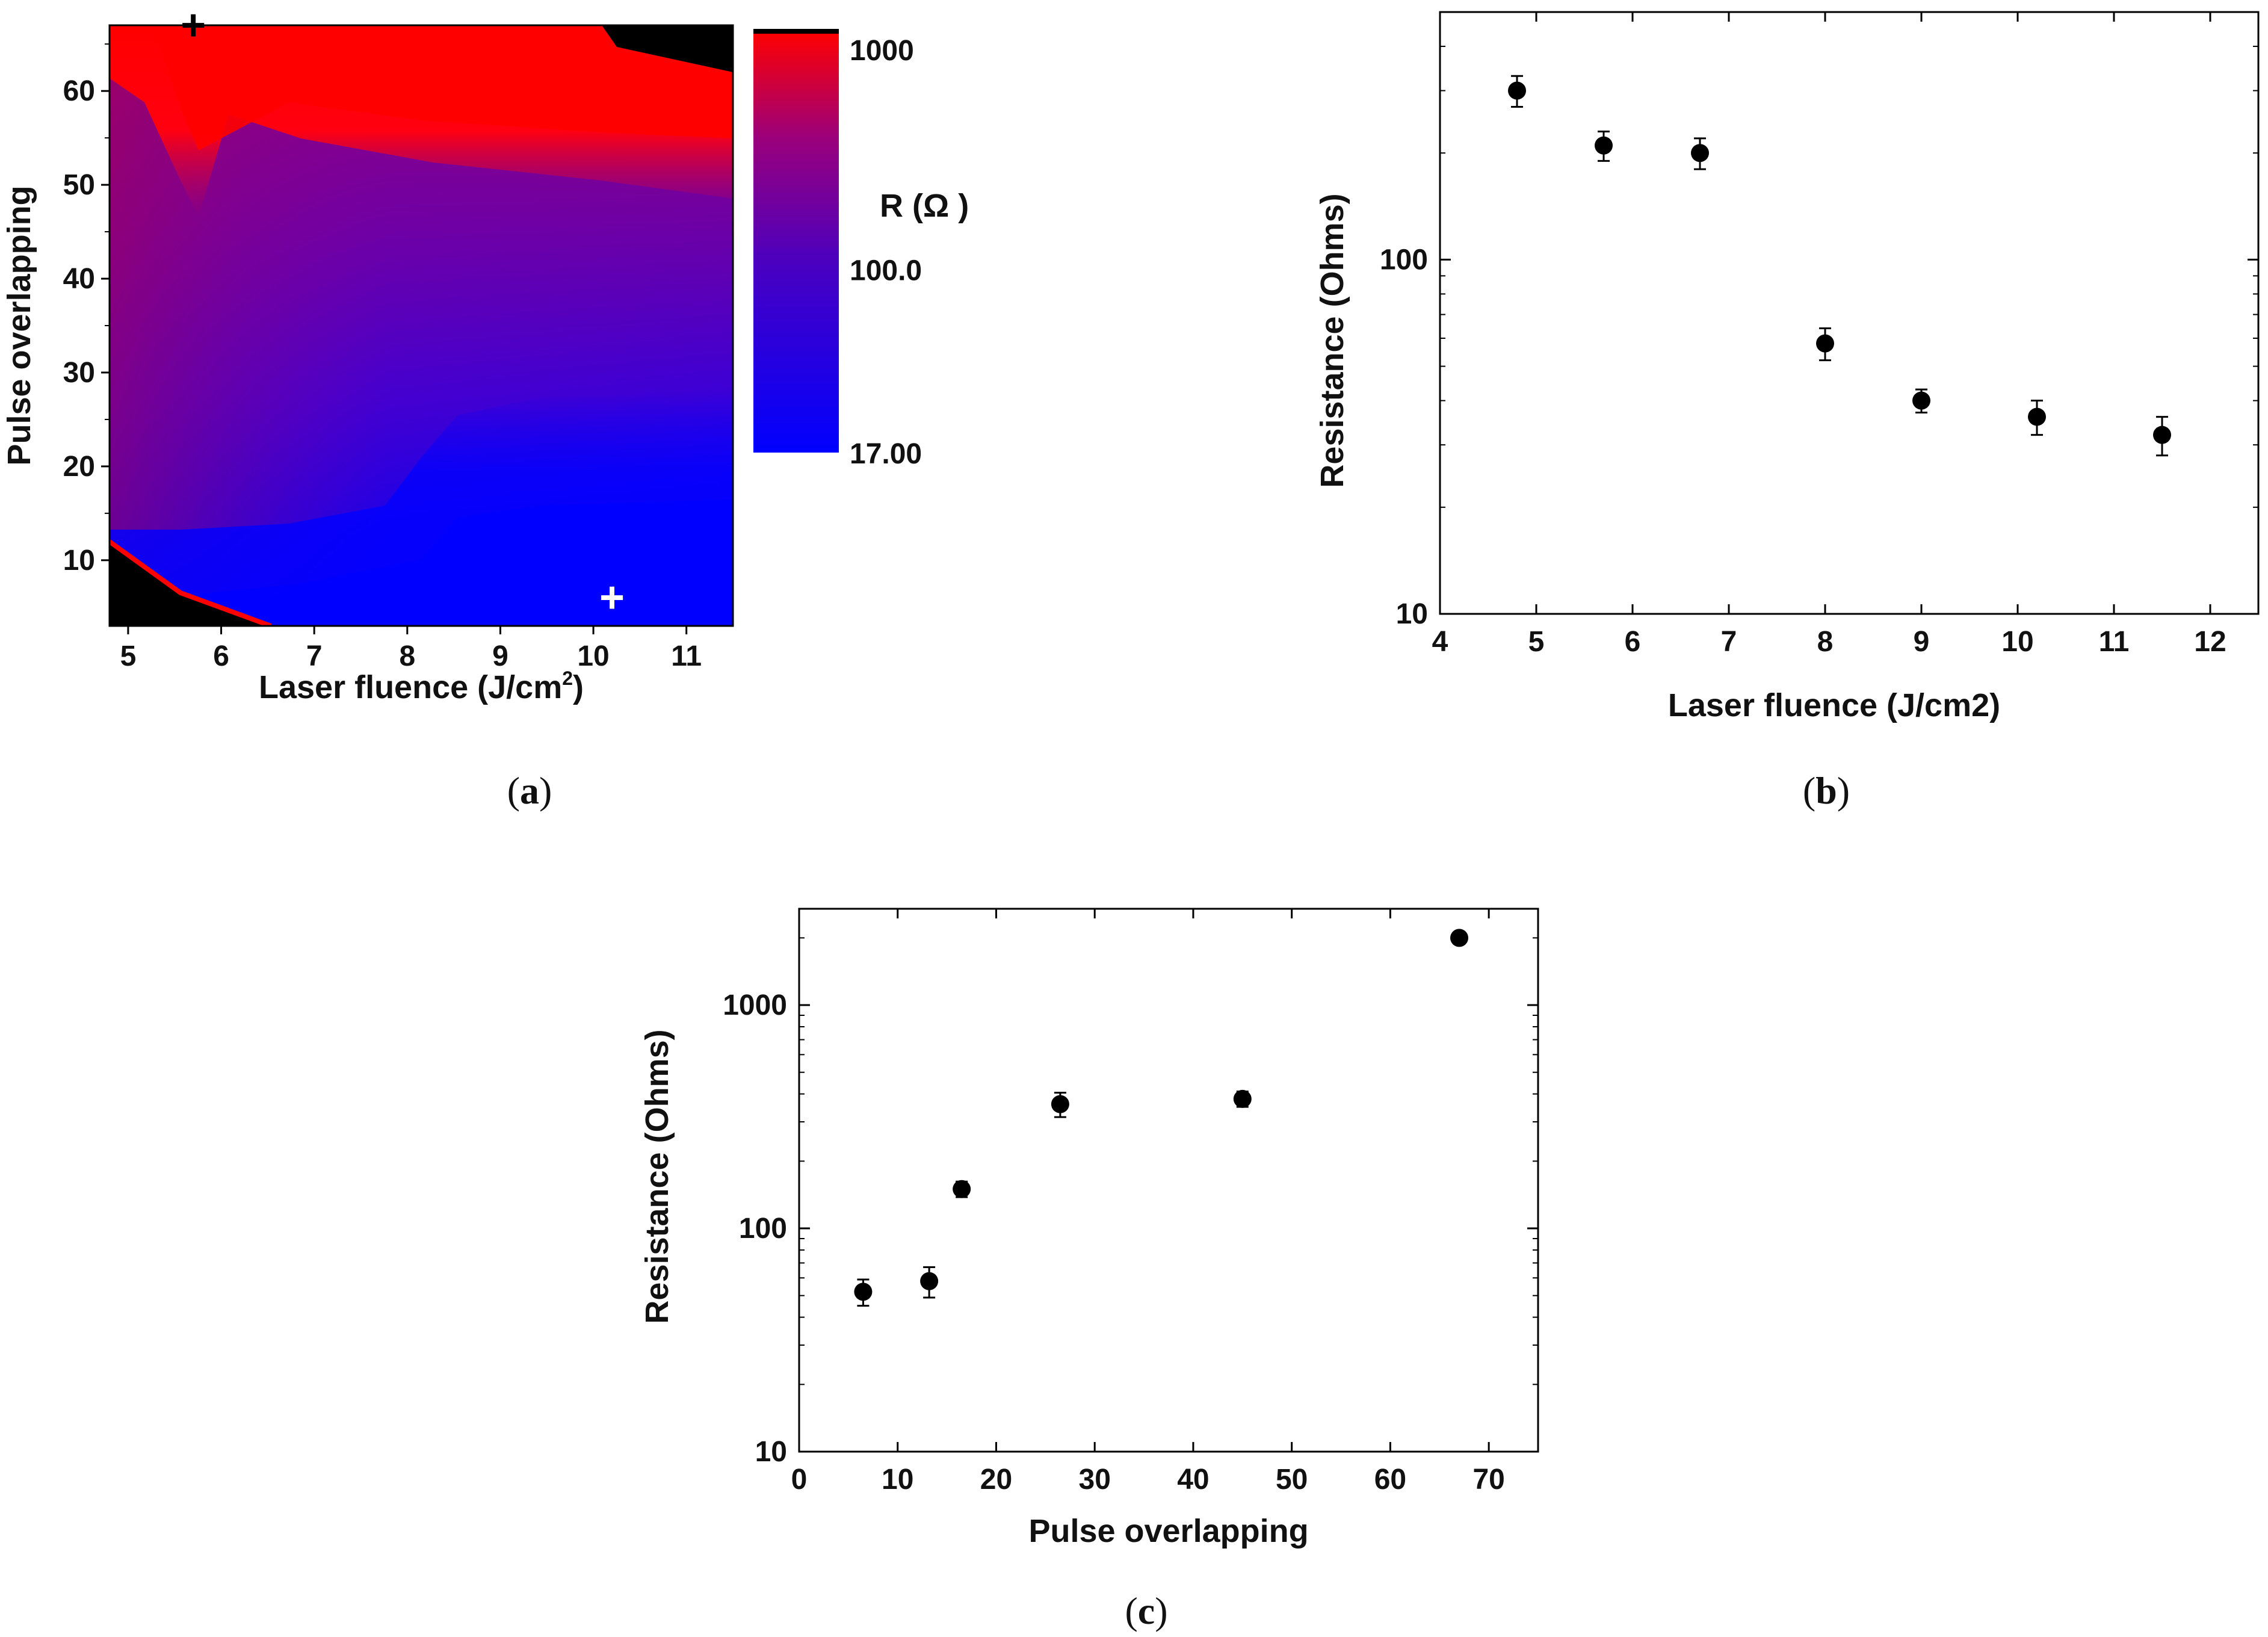  Describe the element at coordinates (438, 87) in the screenshot. I see `heatmap-high-core` at that location.